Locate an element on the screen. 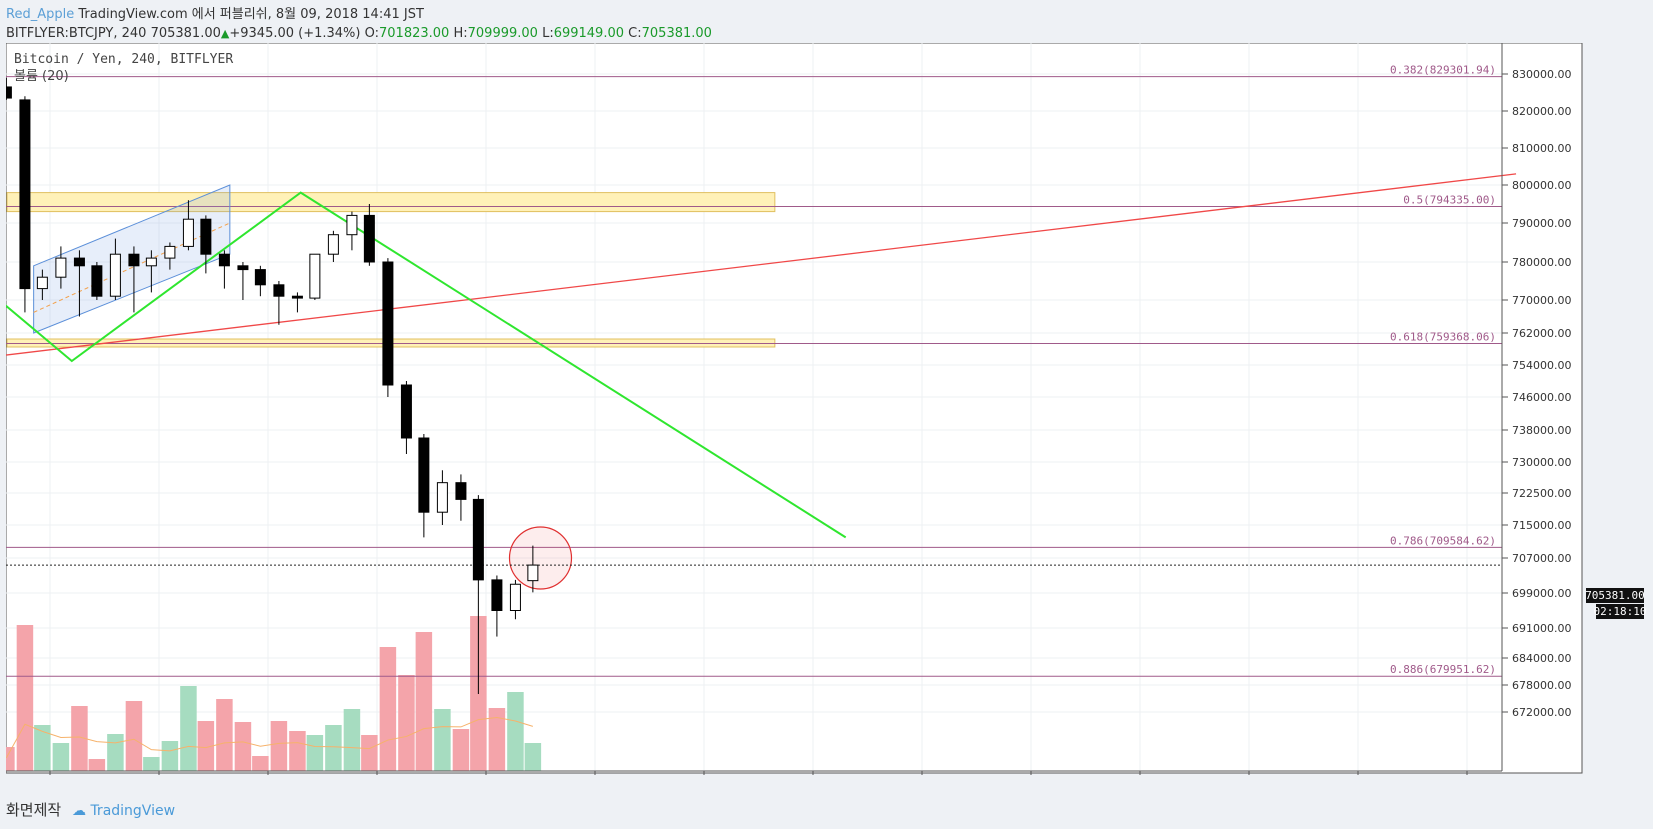 The height and width of the screenshot is (829, 1653). legend-title: Bitcoin / Yen, 240, BITFLYER is located at coordinates (123, 59).